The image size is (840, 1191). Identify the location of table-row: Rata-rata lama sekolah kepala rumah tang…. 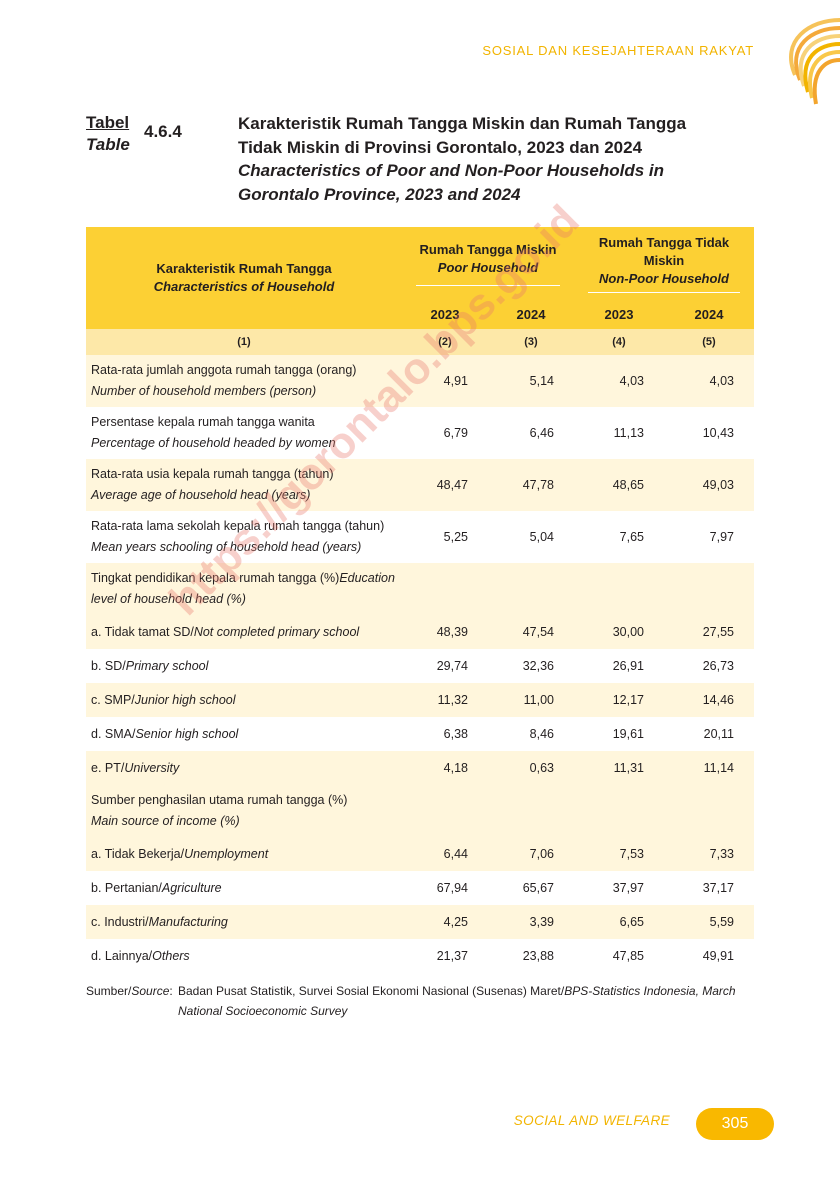
(420, 537).